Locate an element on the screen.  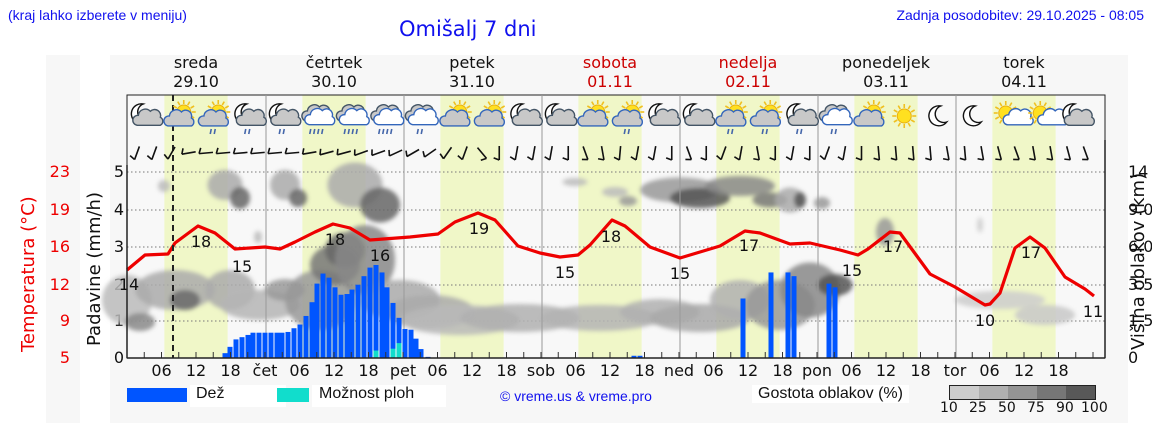
cloud-density-scale is located at coordinates (1022, 392).